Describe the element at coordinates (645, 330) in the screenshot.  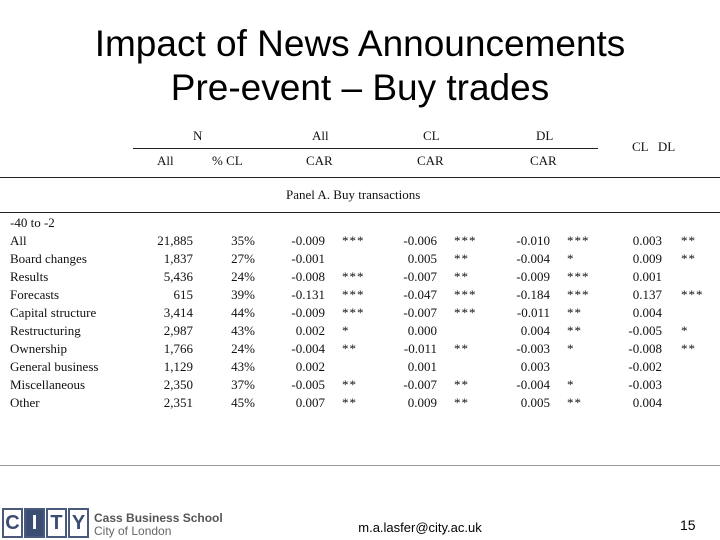
I see `cell-cl-dl-diff: -0.005` at that location.